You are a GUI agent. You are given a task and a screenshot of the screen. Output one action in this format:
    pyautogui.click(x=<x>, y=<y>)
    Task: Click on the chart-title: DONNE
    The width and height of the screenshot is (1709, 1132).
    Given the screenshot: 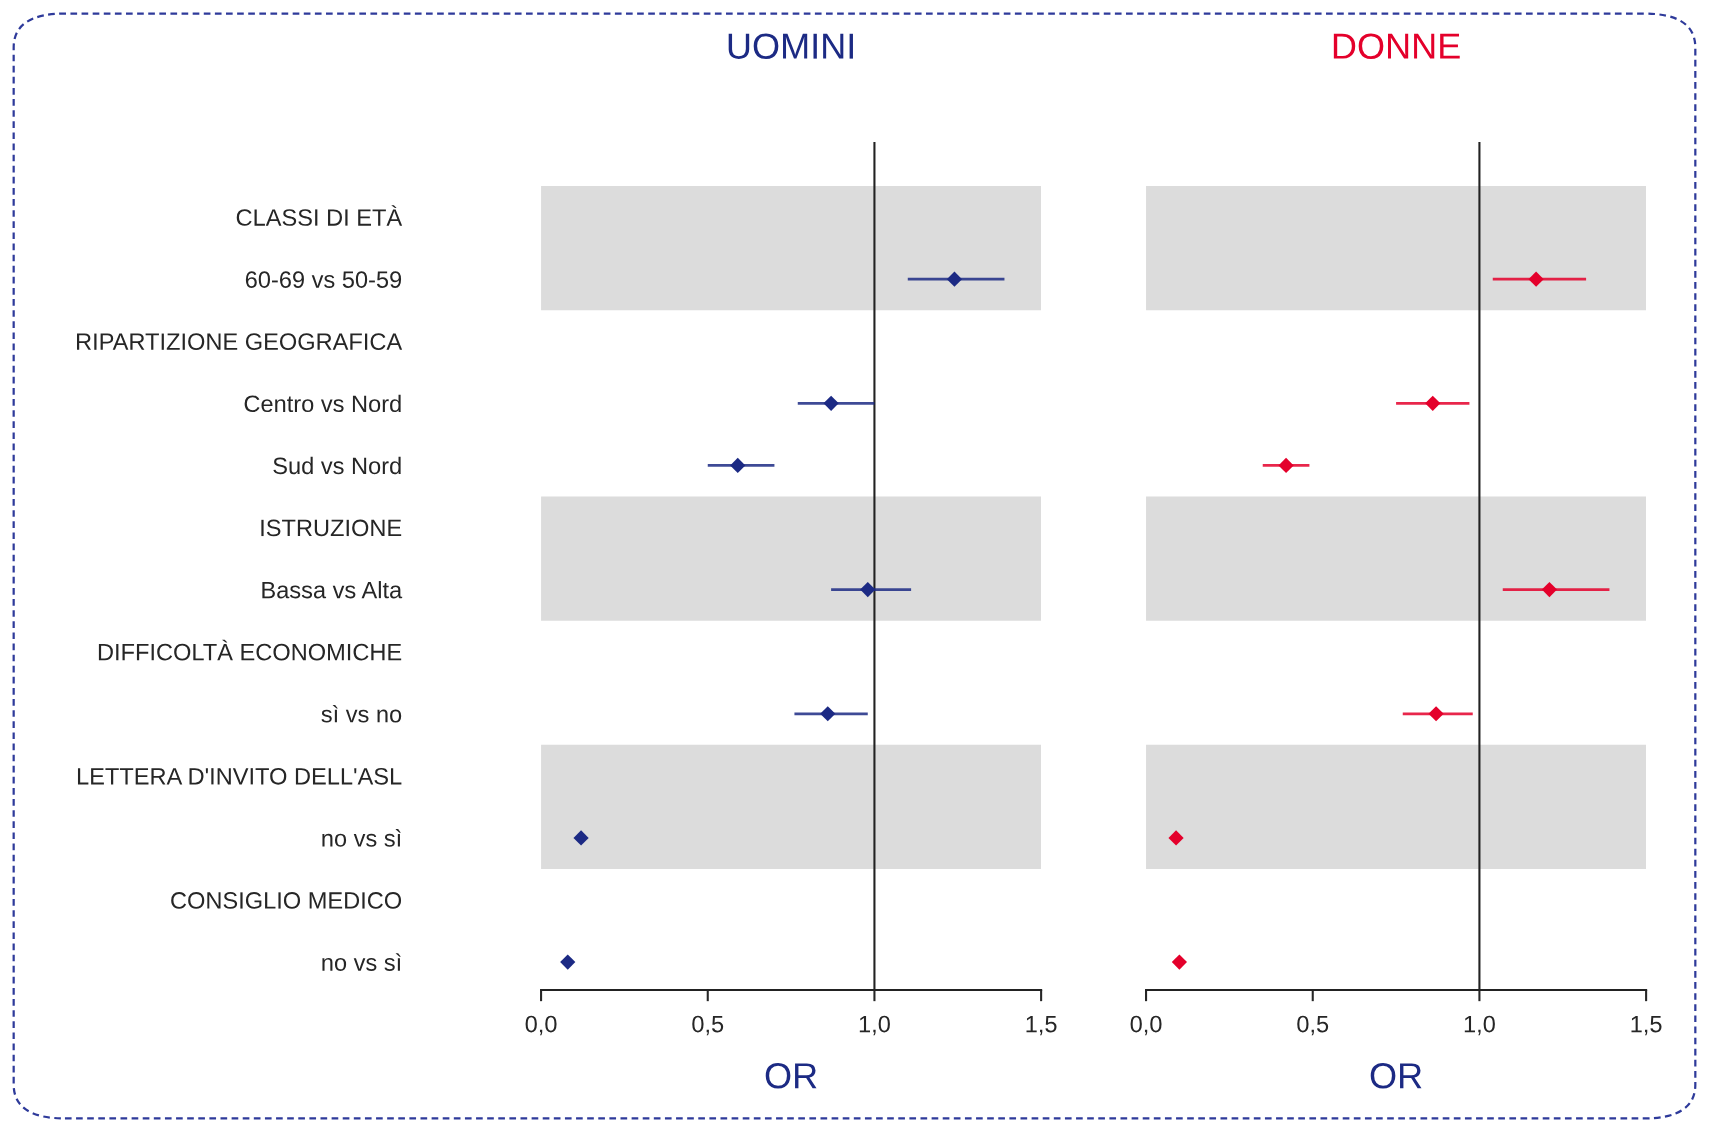 What is the action you would take?
    pyautogui.click(x=1396, y=46)
    